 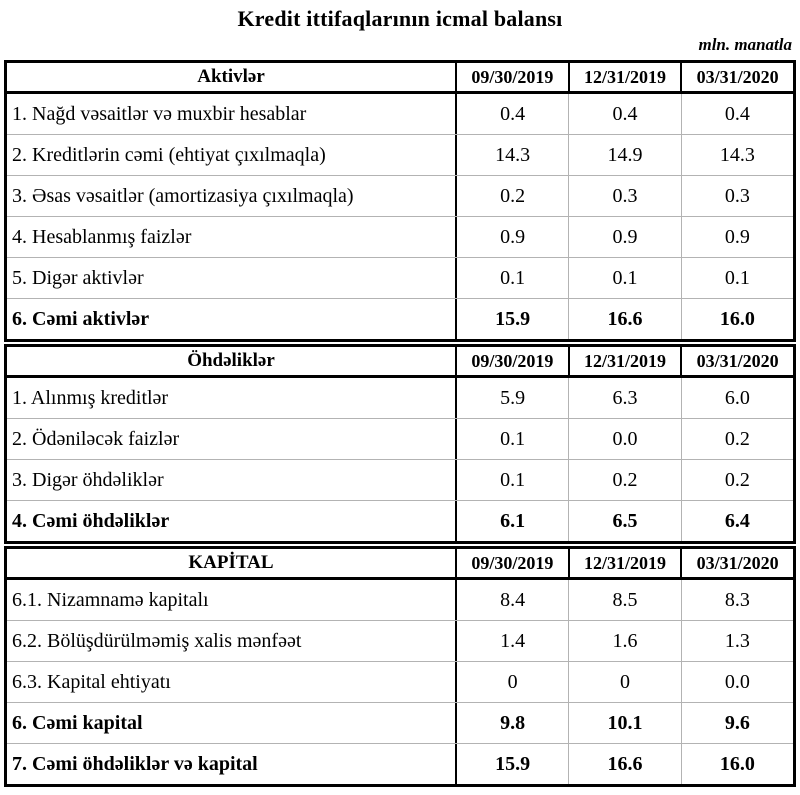 What do you see at coordinates (400, 318) in the screenshot?
I see `table-row: 6. Cəmi aktivlər 15.9 16.6 16.0` at bounding box center [400, 318].